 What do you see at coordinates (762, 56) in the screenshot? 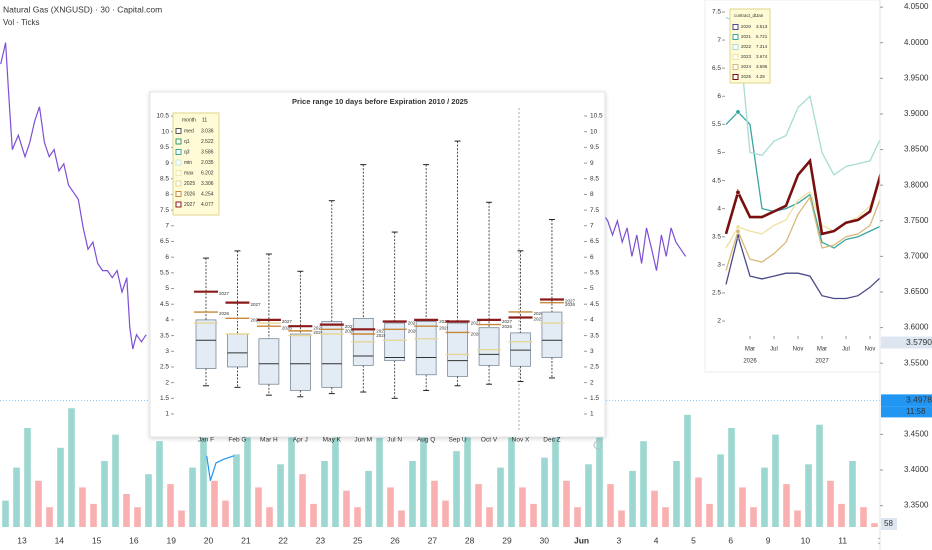
I see `legend-value: 3.674` at bounding box center [762, 56].